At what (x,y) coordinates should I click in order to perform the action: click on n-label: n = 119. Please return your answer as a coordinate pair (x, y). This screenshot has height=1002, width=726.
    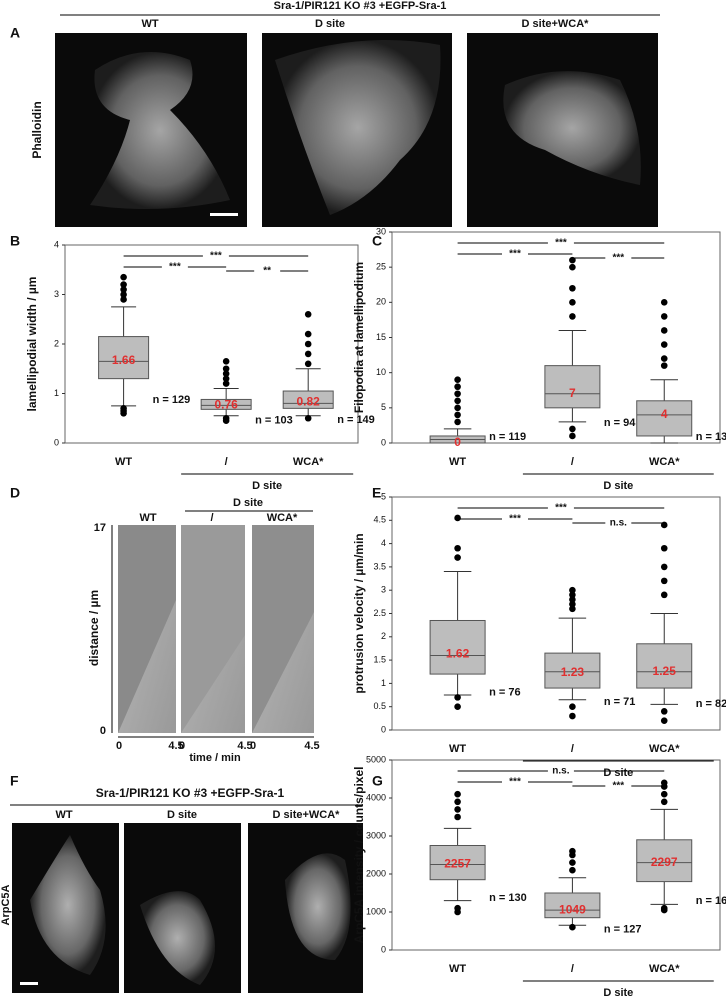
    Looking at the image, I should click on (507, 437).